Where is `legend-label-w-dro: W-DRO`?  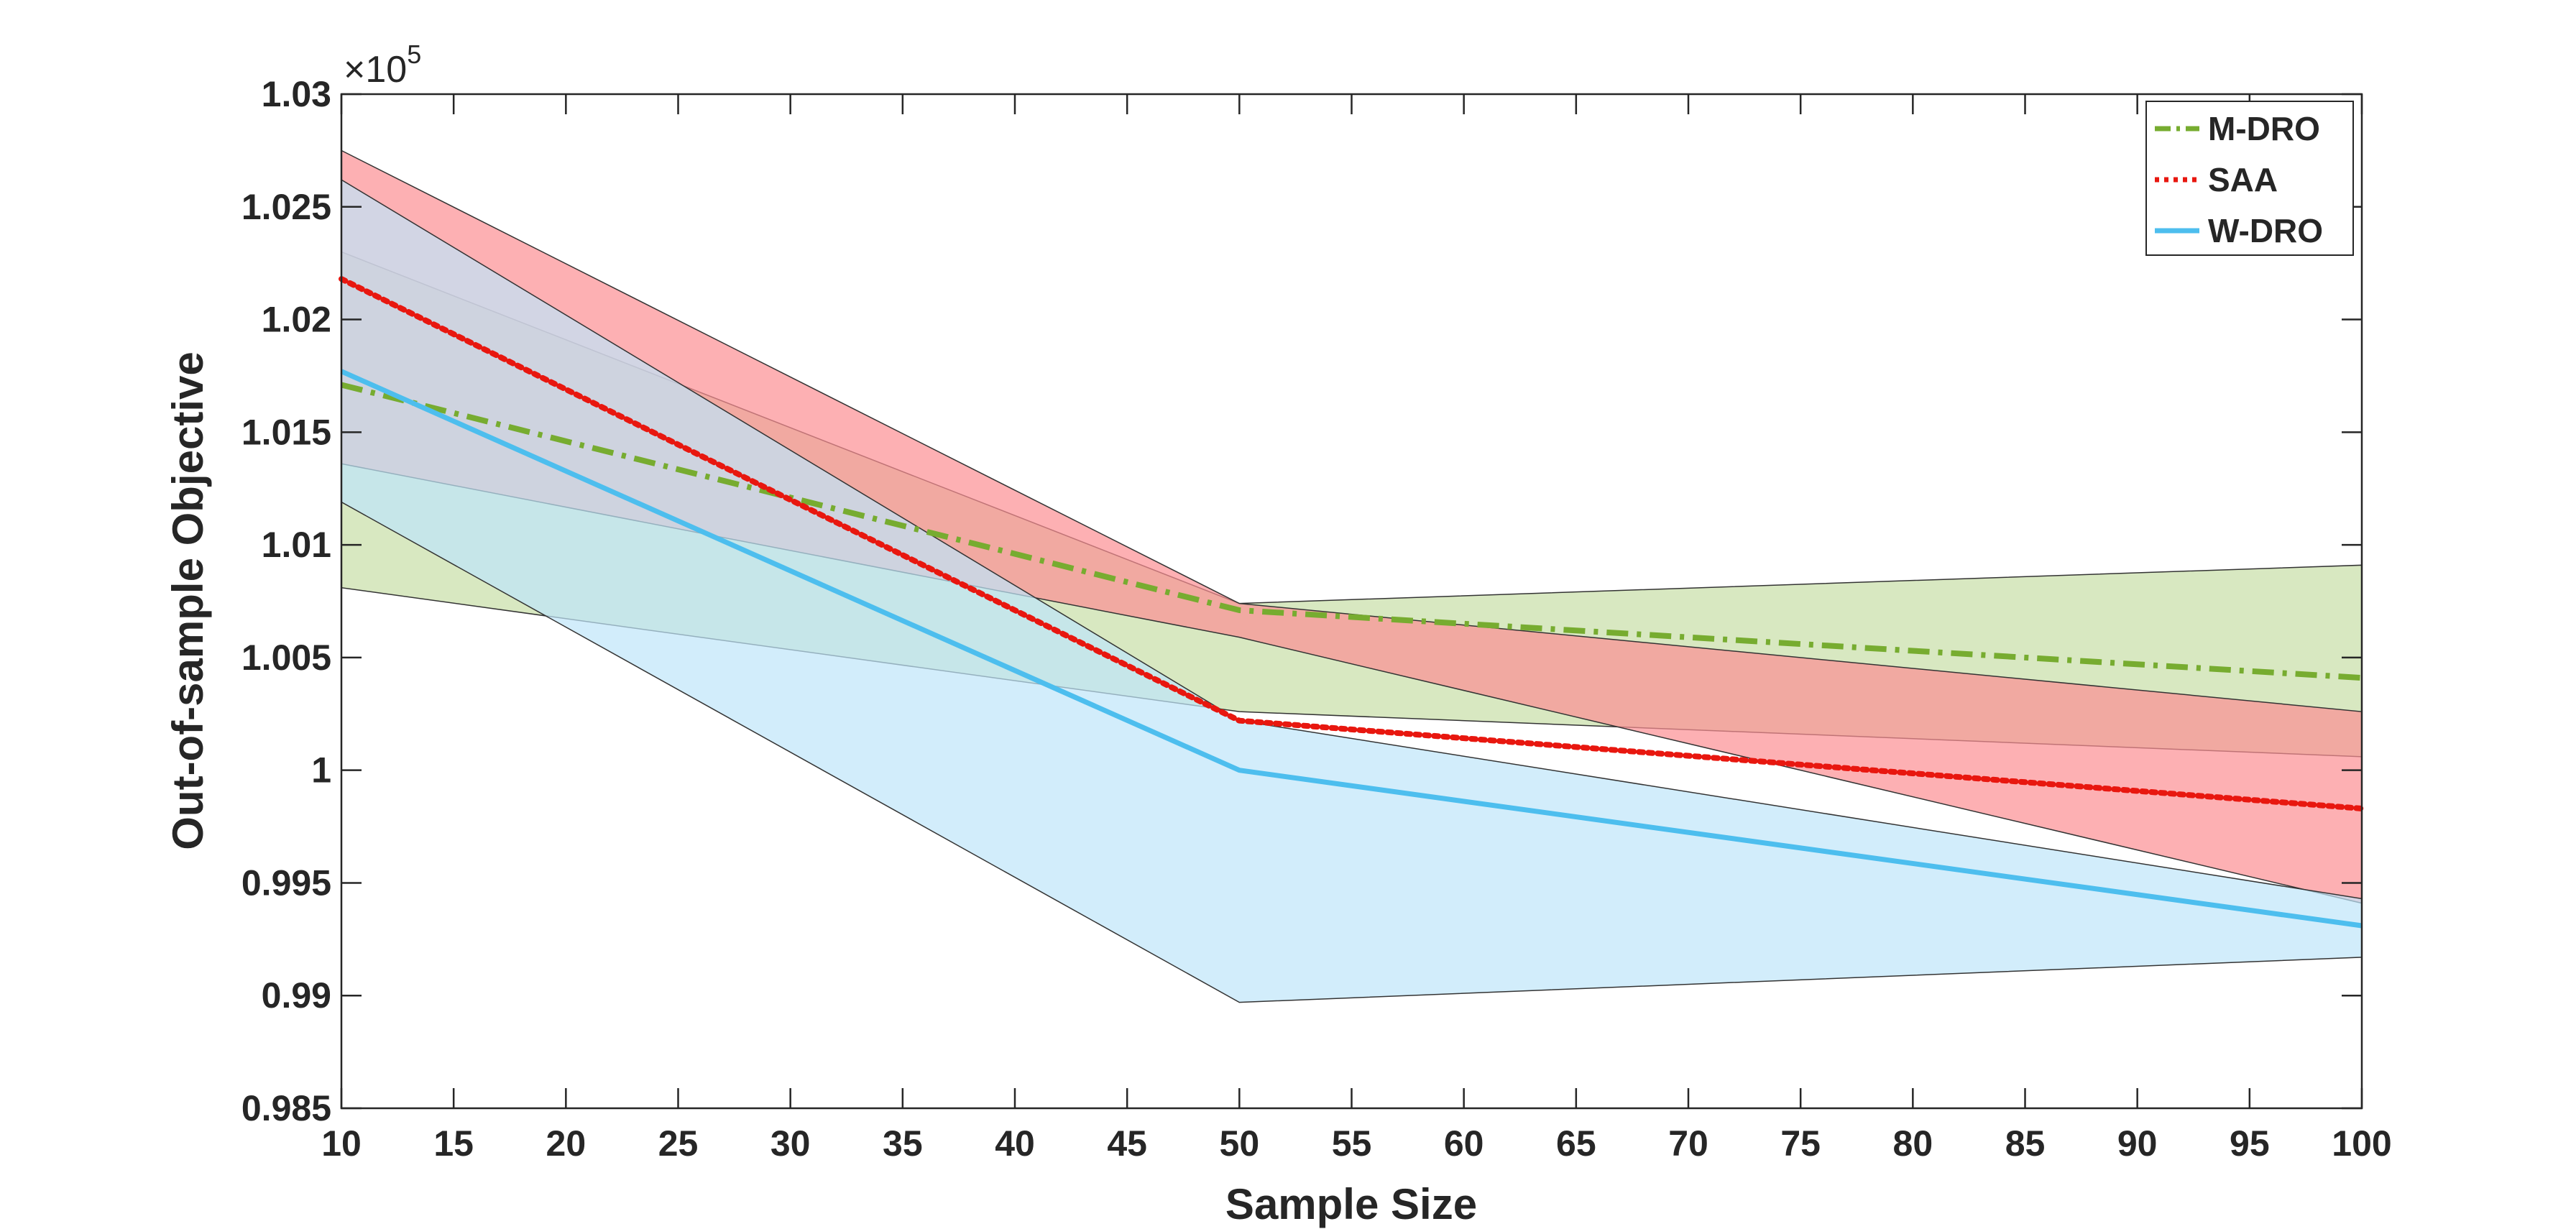
legend-label-w-dro: W-DRO is located at coordinates (2265, 230).